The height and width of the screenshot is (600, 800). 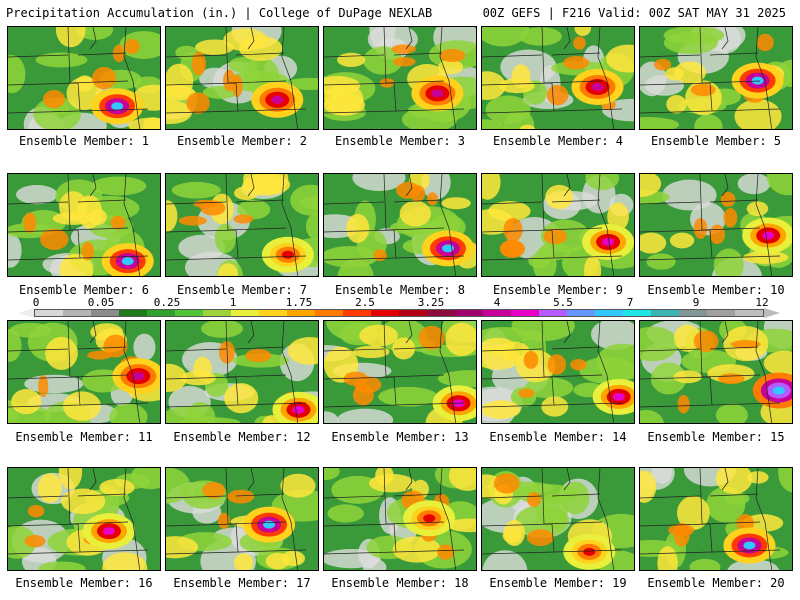 I want to click on colorbar-tick-label: 0, so click(x=36, y=302).